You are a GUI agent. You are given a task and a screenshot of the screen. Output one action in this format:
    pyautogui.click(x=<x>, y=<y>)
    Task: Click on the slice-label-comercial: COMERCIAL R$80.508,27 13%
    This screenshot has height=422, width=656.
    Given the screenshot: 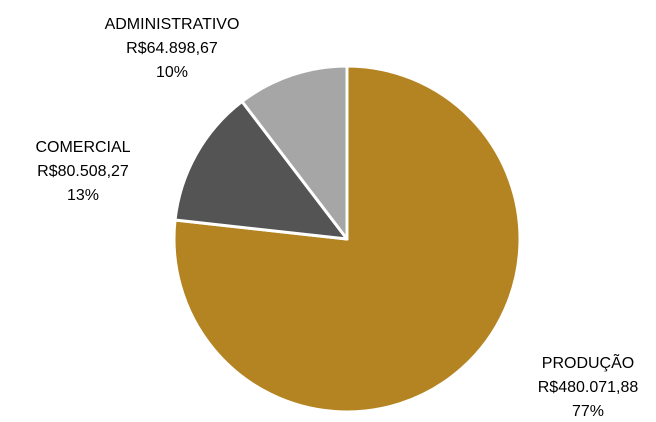 What is the action you would take?
    pyautogui.click(x=82, y=171)
    